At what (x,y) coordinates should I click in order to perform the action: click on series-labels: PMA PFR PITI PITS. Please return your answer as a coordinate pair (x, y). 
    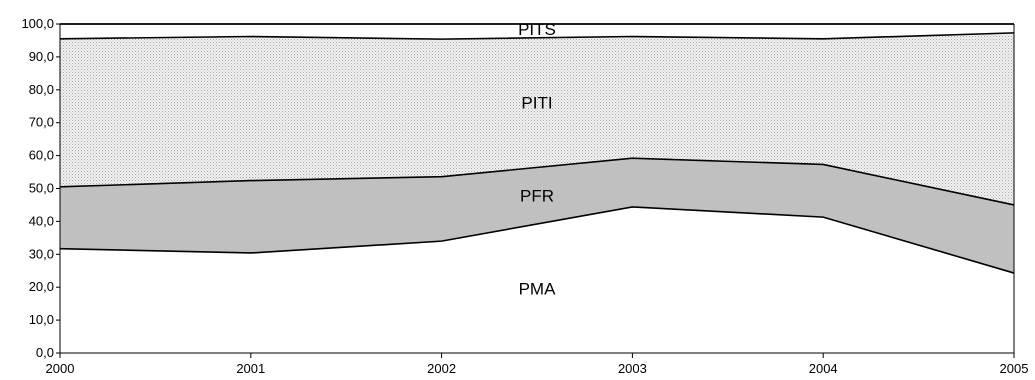
    Looking at the image, I should click on (537, 159).